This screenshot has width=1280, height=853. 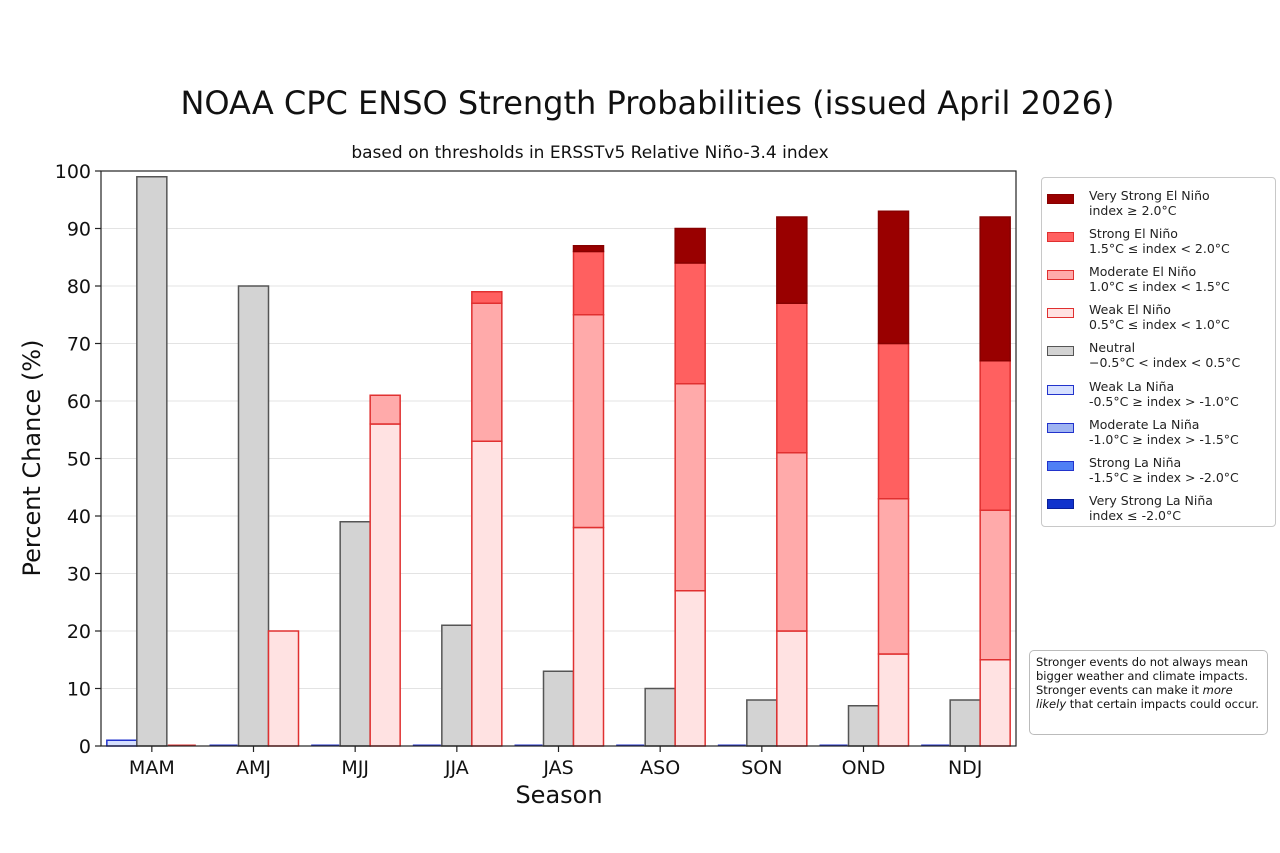 I want to click on legend-entry: Moderate La Niña -1.0°C ≥ index > -1.5°C, so click(x=1158, y=432).